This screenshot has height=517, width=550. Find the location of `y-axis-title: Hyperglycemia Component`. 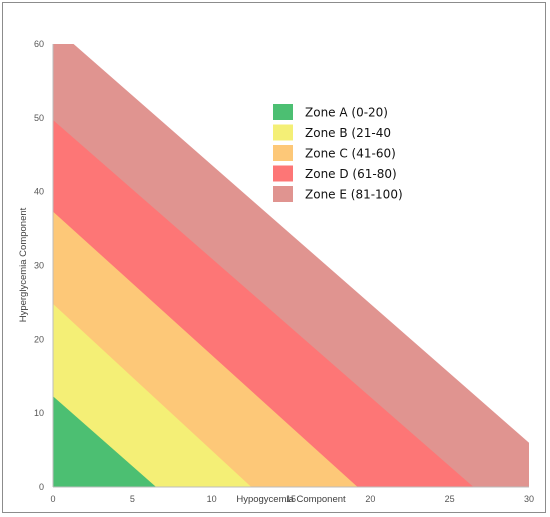

y-axis-title: Hyperglycemia Component is located at coordinates (23, 264).